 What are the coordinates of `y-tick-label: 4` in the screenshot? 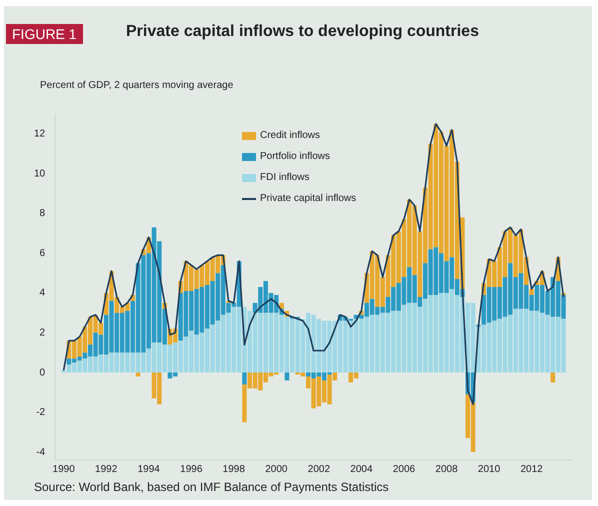 It's located at (43, 293).